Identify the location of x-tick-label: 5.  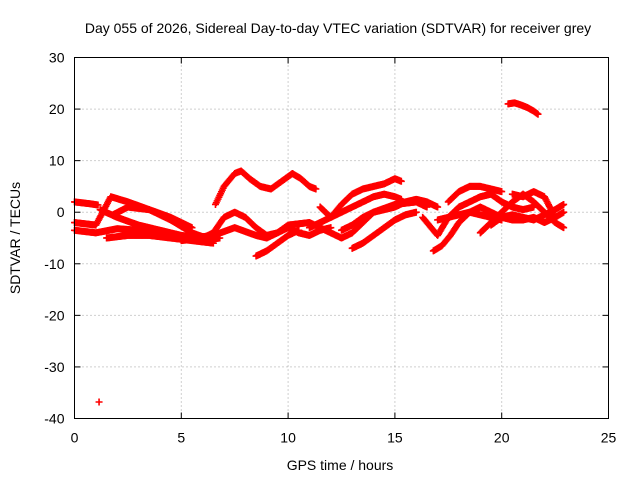
(181, 438).